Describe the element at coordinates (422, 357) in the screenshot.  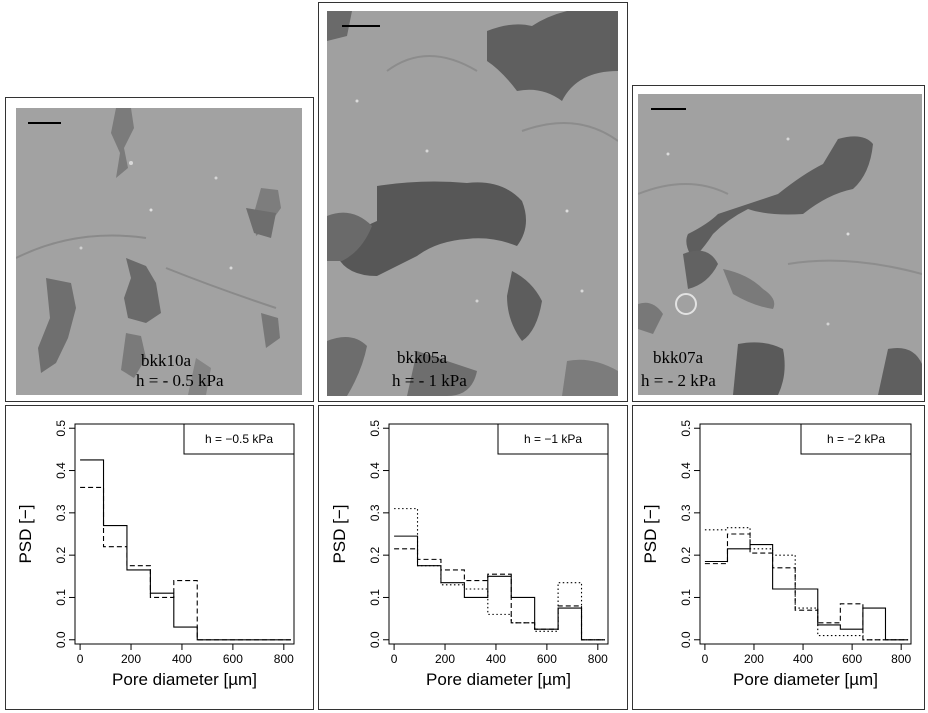
I see `sample-label-2: bkk05a` at that location.